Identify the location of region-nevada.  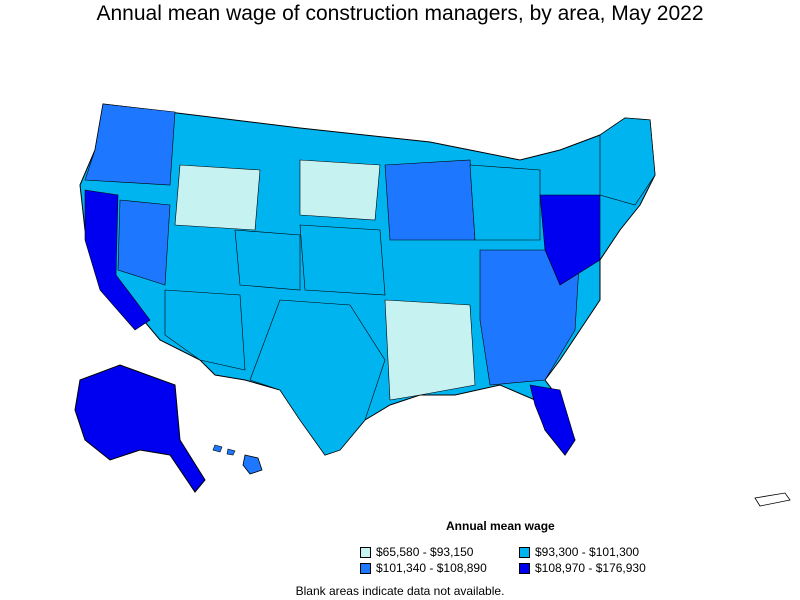
(144, 242).